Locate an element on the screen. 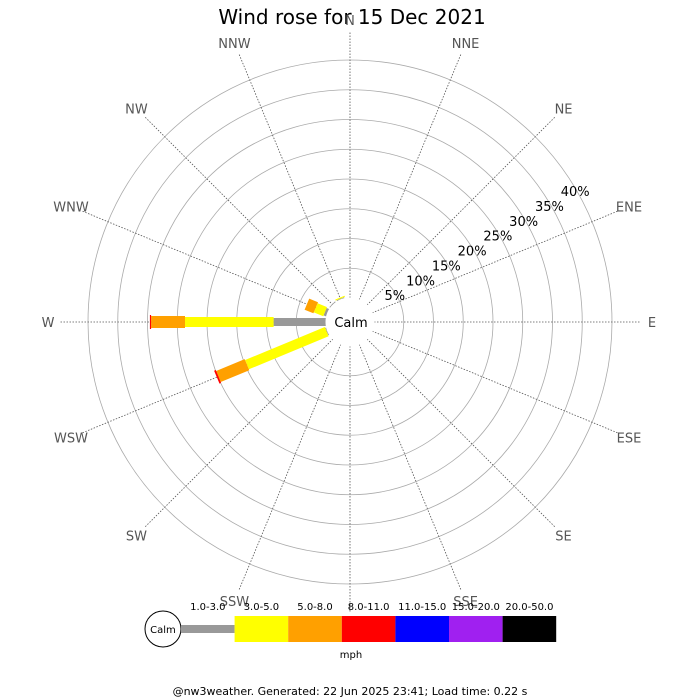 Image resolution: width=700 pixels, height=700 pixels. direction-label: NW is located at coordinates (136, 109).